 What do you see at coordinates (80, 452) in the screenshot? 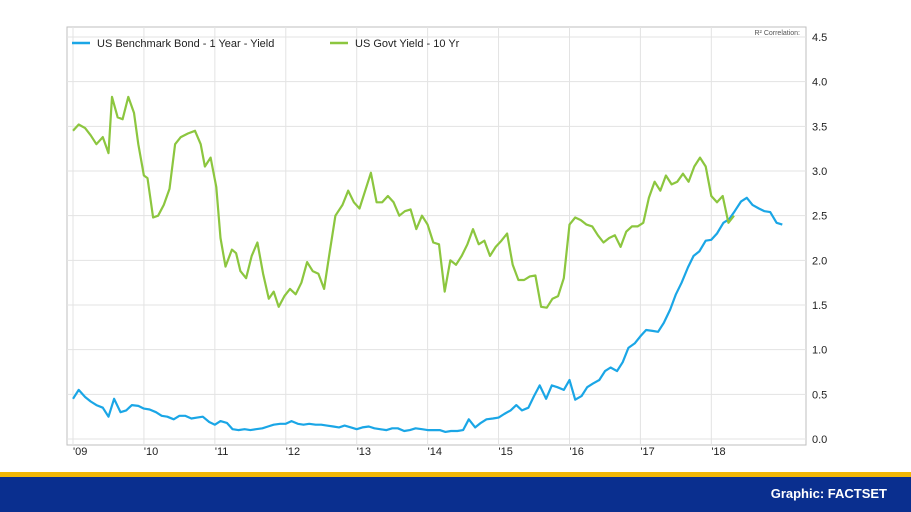
I see `x-tick-label: '09` at bounding box center [80, 452].